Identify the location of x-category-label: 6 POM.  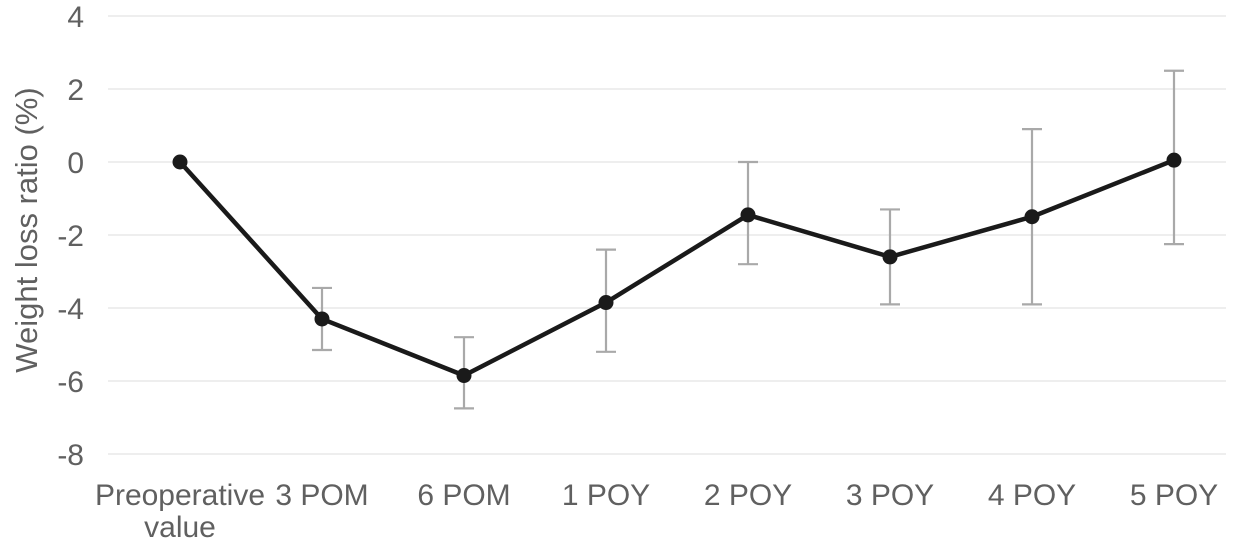
(463, 495).